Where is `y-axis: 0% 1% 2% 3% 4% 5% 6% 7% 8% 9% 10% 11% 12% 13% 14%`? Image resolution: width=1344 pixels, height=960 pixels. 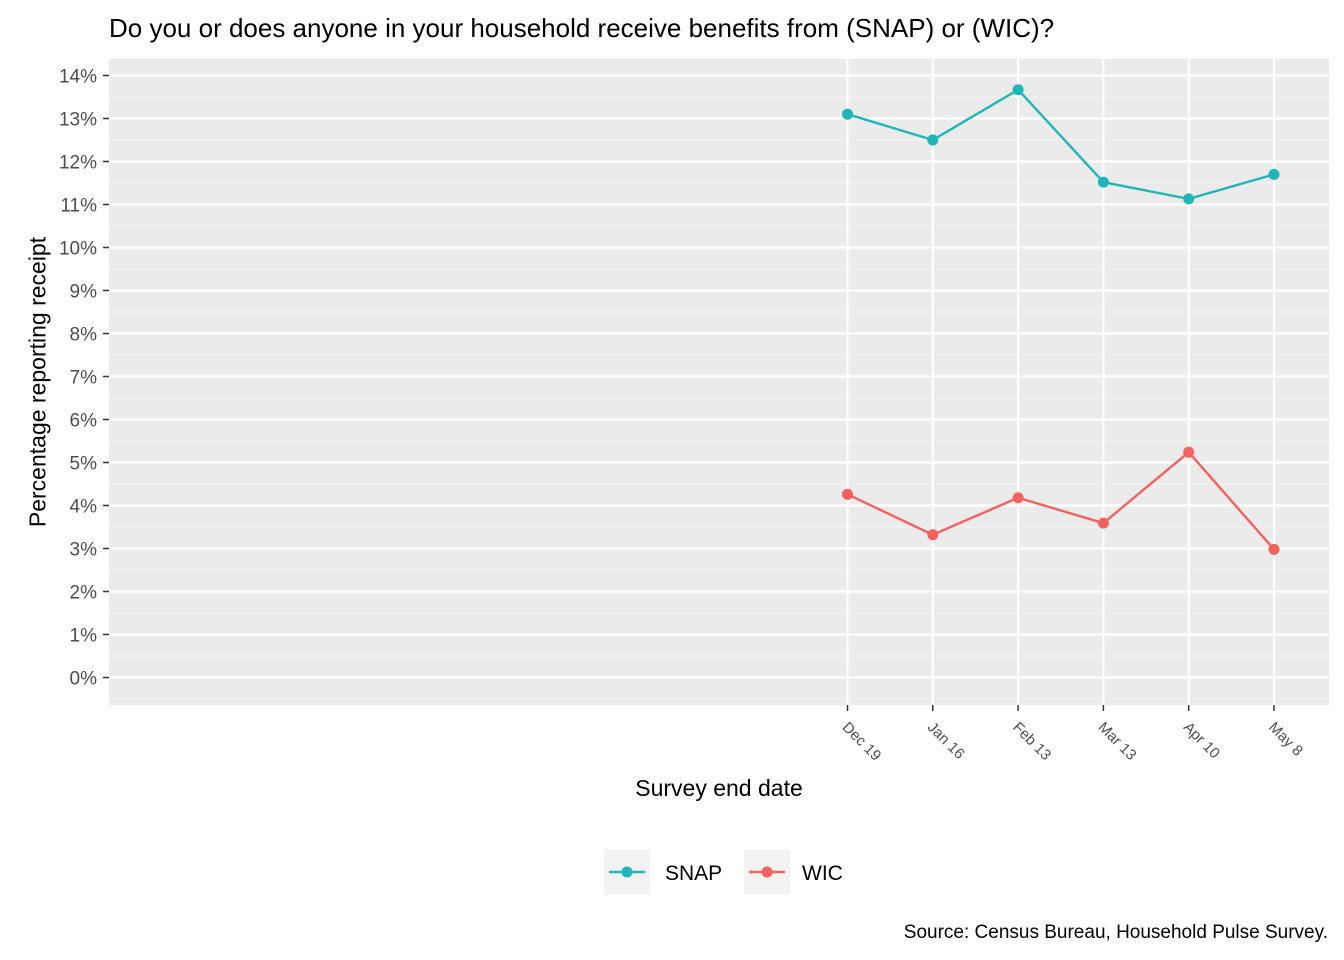 y-axis: 0% 1% 2% 3% 4% 5% 6% 7% 8% 9% 10% 11% 12% 13% 14% is located at coordinates (84, 378).